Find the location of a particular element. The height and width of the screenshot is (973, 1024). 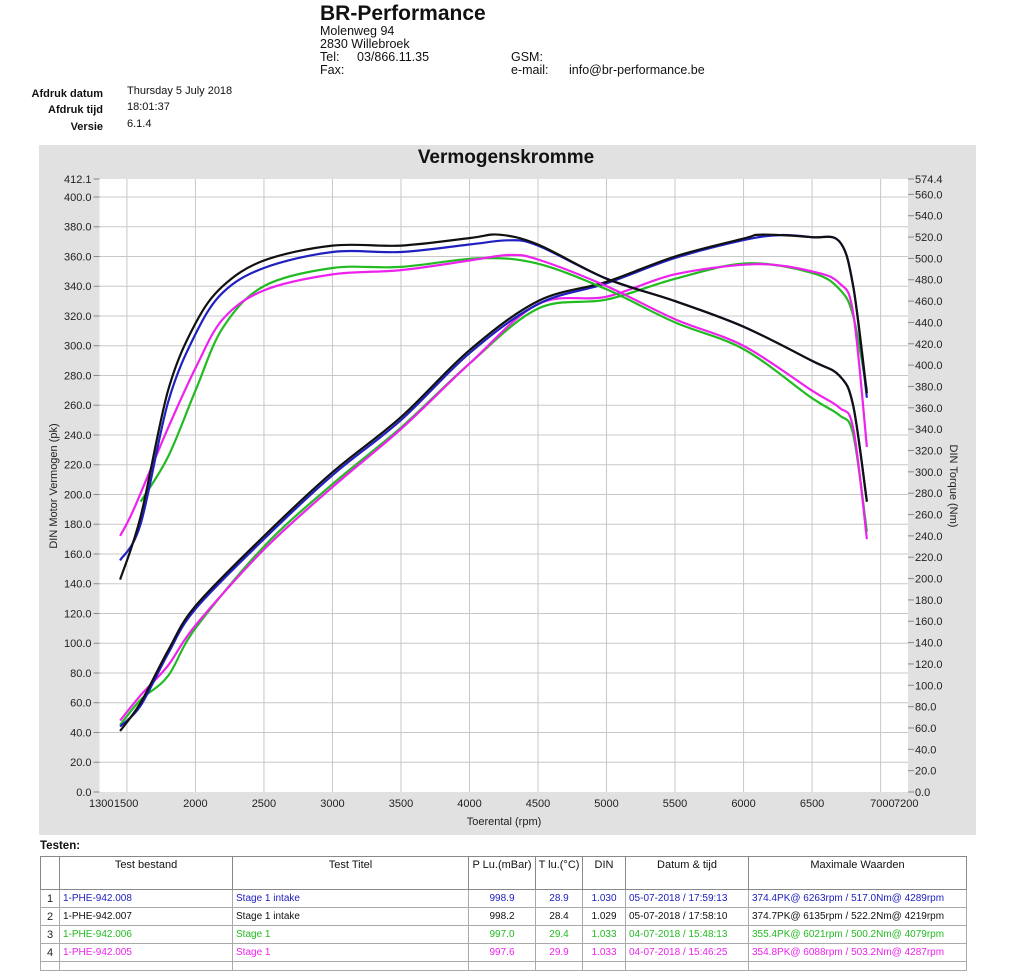

row-index: 2 is located at coordinates (50, 916).